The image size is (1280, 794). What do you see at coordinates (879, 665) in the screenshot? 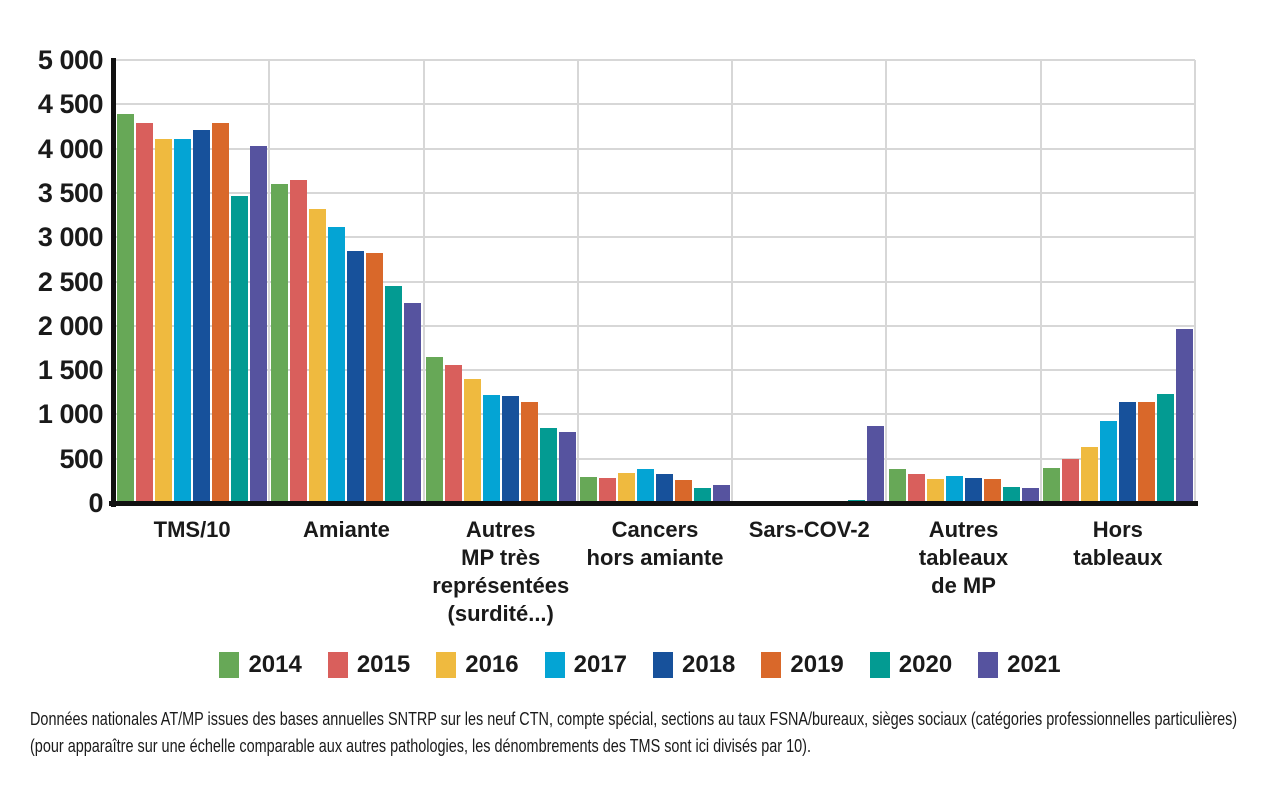
I see `legend-swatch-2020` at bounding box center [879, 665].